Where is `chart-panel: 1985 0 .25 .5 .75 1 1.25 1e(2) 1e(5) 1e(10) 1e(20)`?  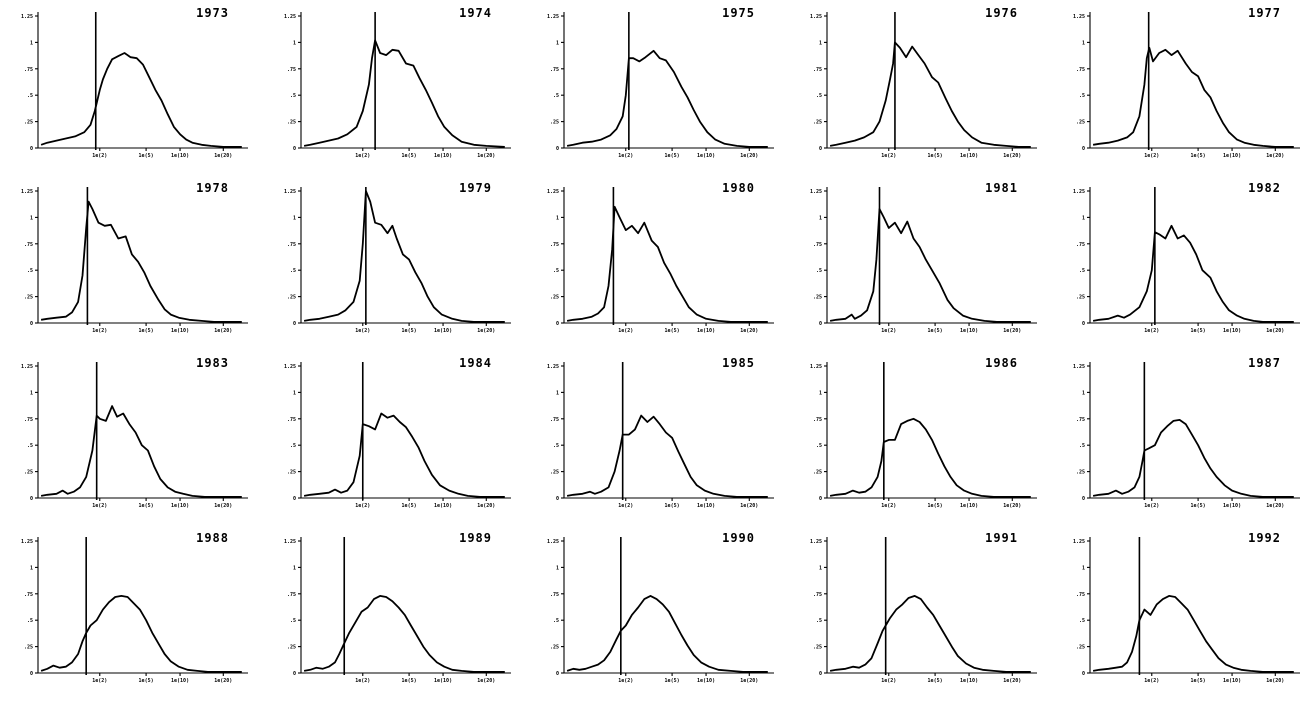
chart-panel: 1985 0 .25 .5 .75 1 1.25 1e(2) 1e(5) 1e(10) 1e(20) is located at coordinates (657, 437).